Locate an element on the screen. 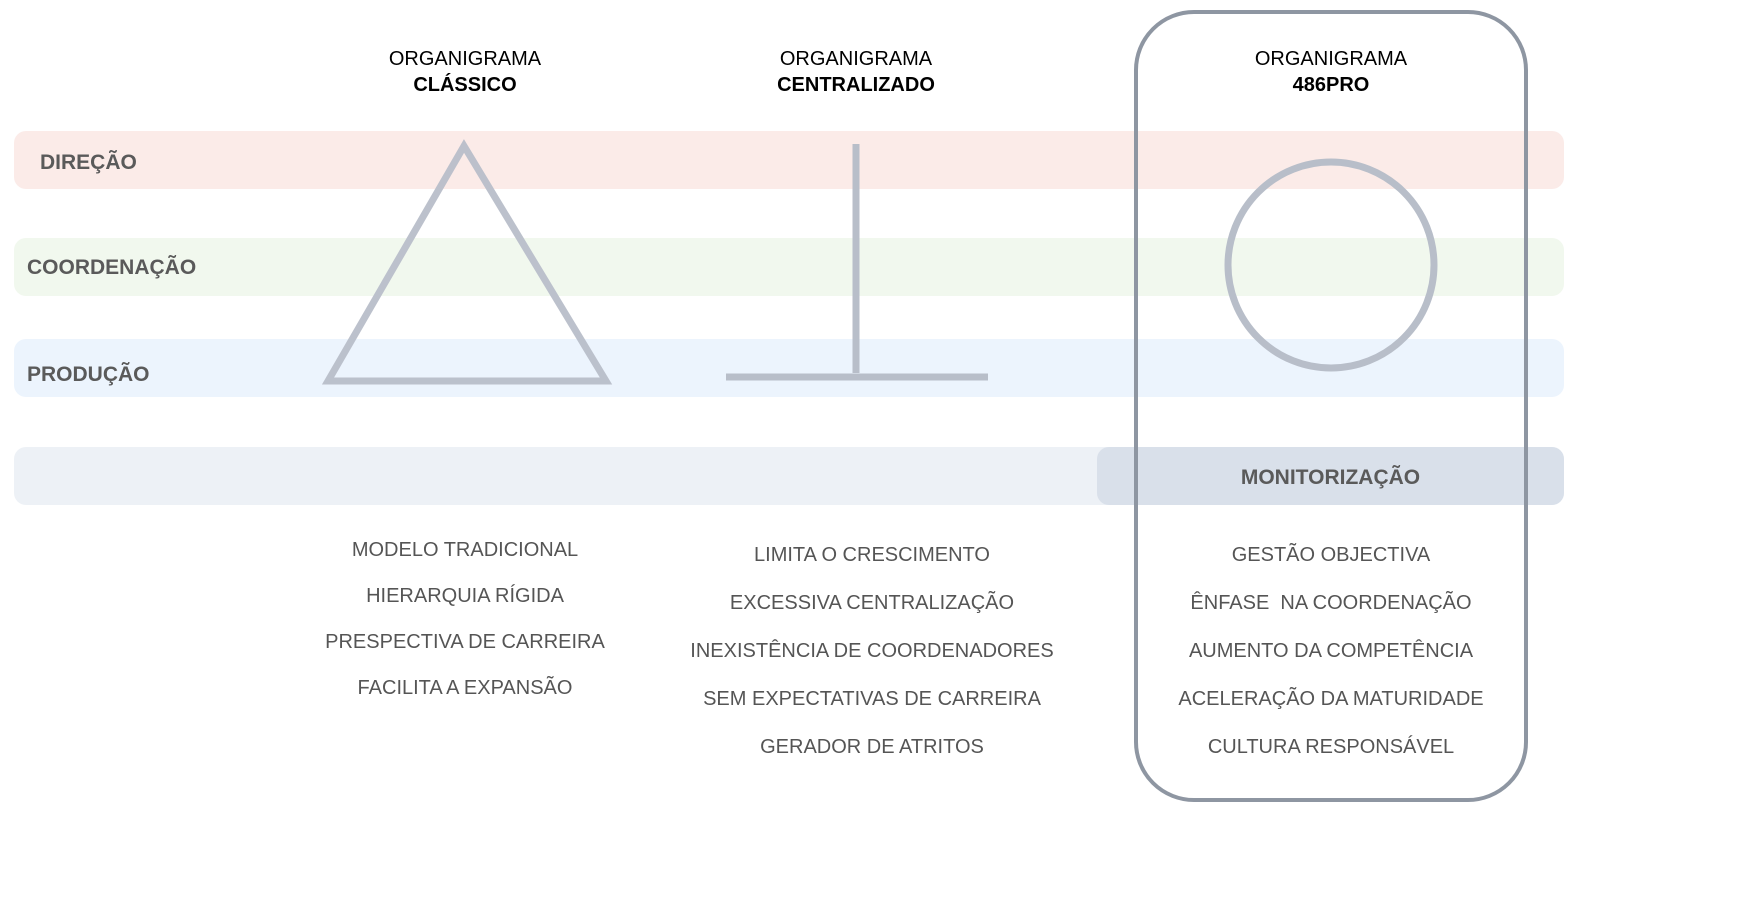  list-item: LIMITA O CRESCIMENTO is located at coordinates (872, 555).